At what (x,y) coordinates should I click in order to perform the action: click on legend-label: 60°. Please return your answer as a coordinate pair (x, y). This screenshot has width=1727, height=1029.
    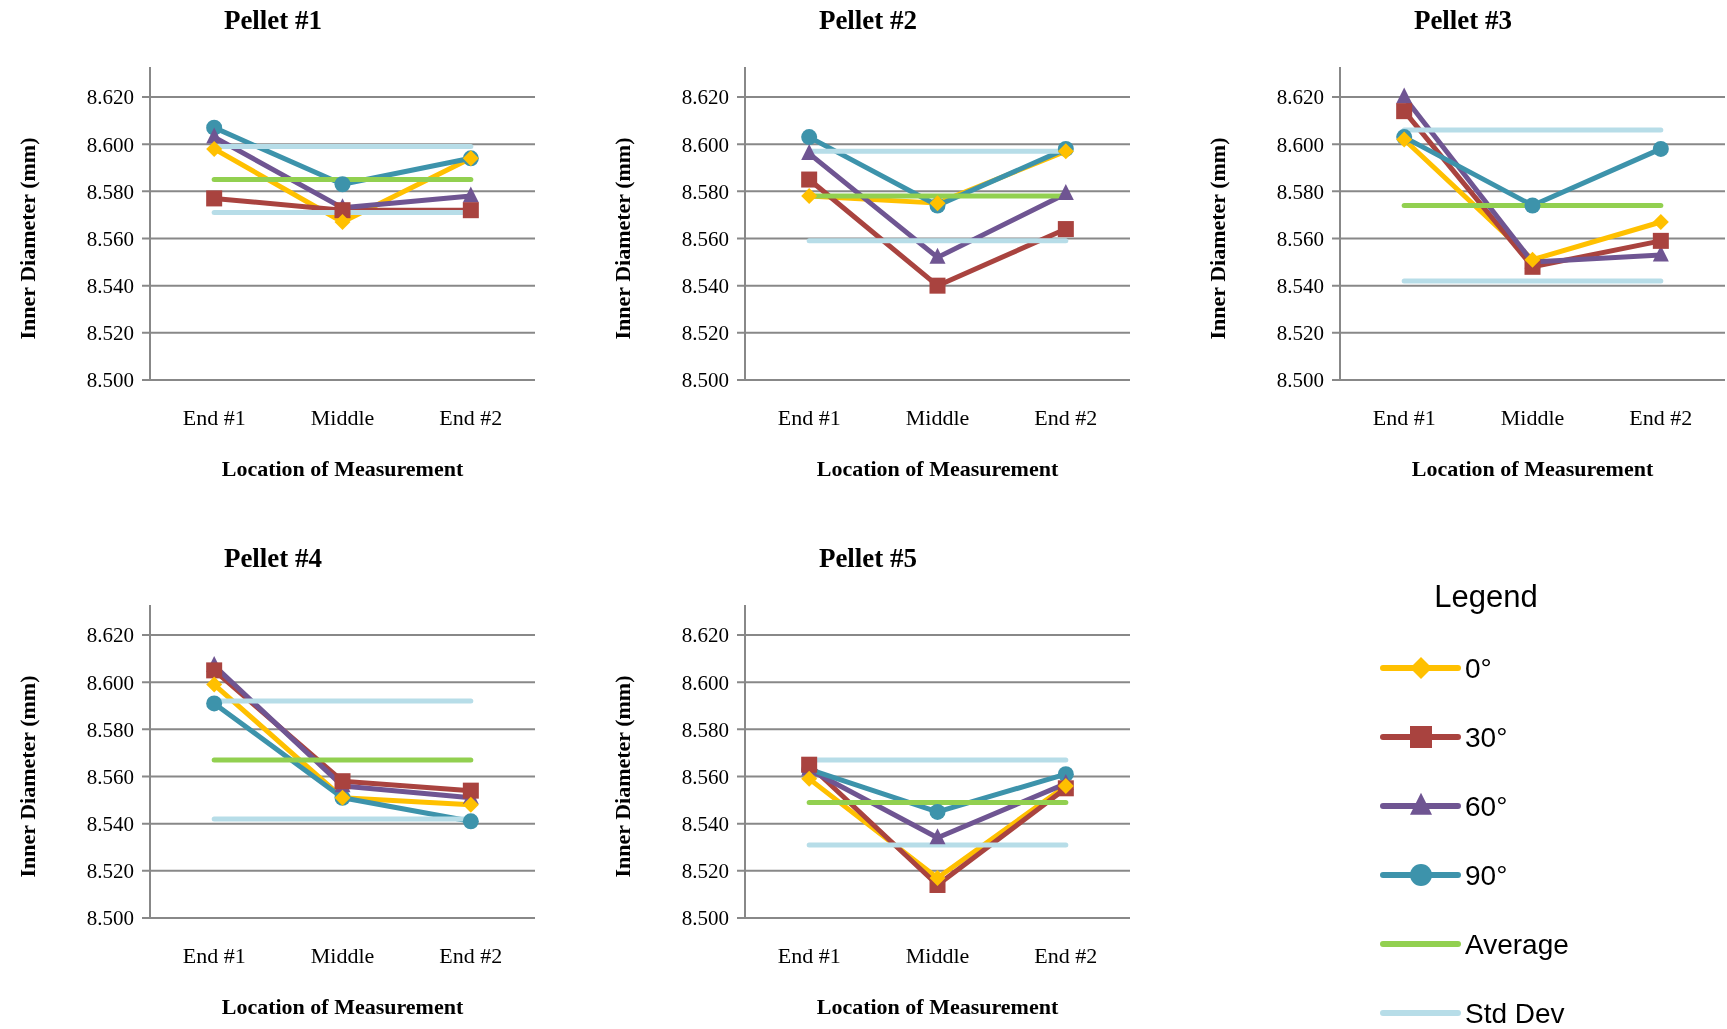
    Looking at the image, I should click on (1486, 806).